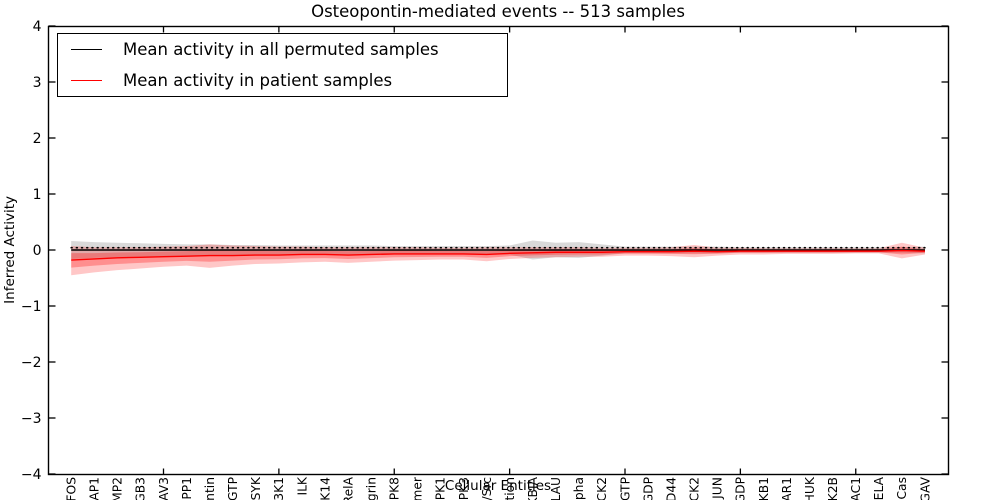 The height and width of the screenshot is (500, 1000). Describe the element at coordinates (787, 488) in the screenshot. I see `entity-tick-label: BCAR1` at that location.